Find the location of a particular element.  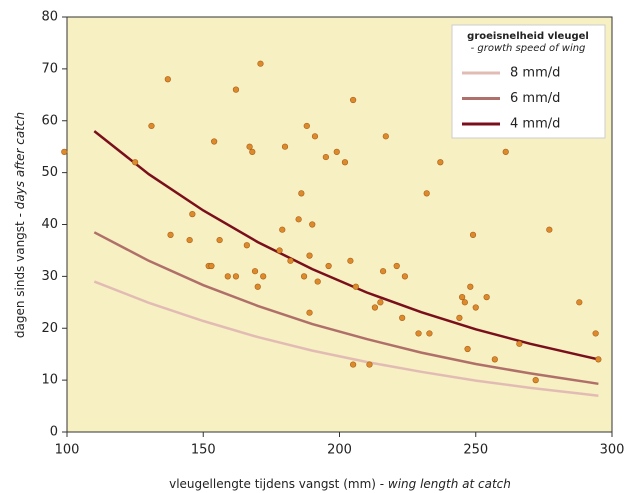

y-tick-label: 60 is located at coordinates (49, 120).